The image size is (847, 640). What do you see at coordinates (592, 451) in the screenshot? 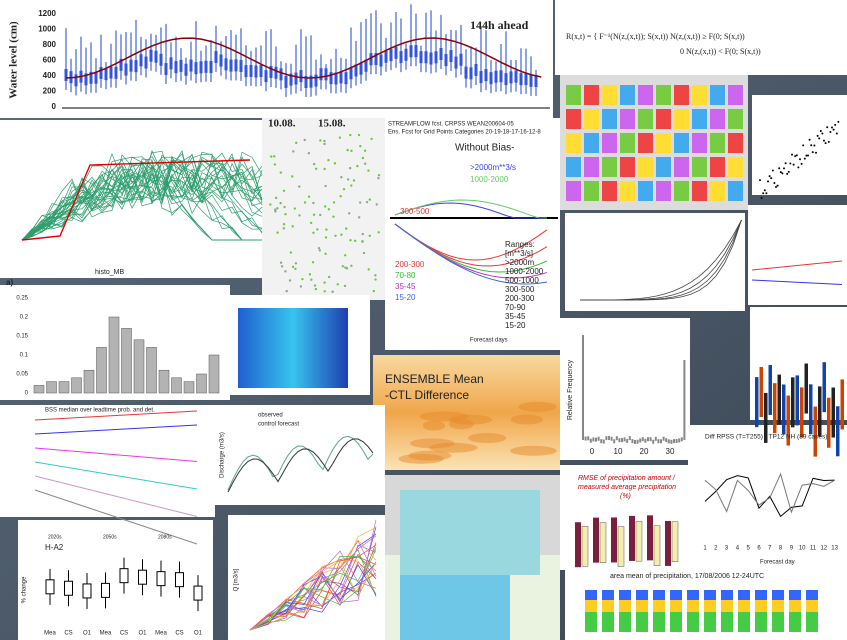
I see `x-tick-label: 0` at bounding box center [592, 451].